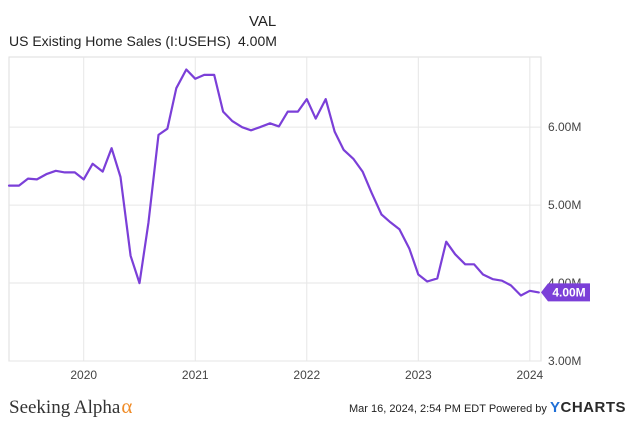 Image resolution: width=635 pixels, height=424 pixels. Describe the element at coordinates (564, 205) in the screenshot. I see `y-tick-label: 5.00M` at that location.